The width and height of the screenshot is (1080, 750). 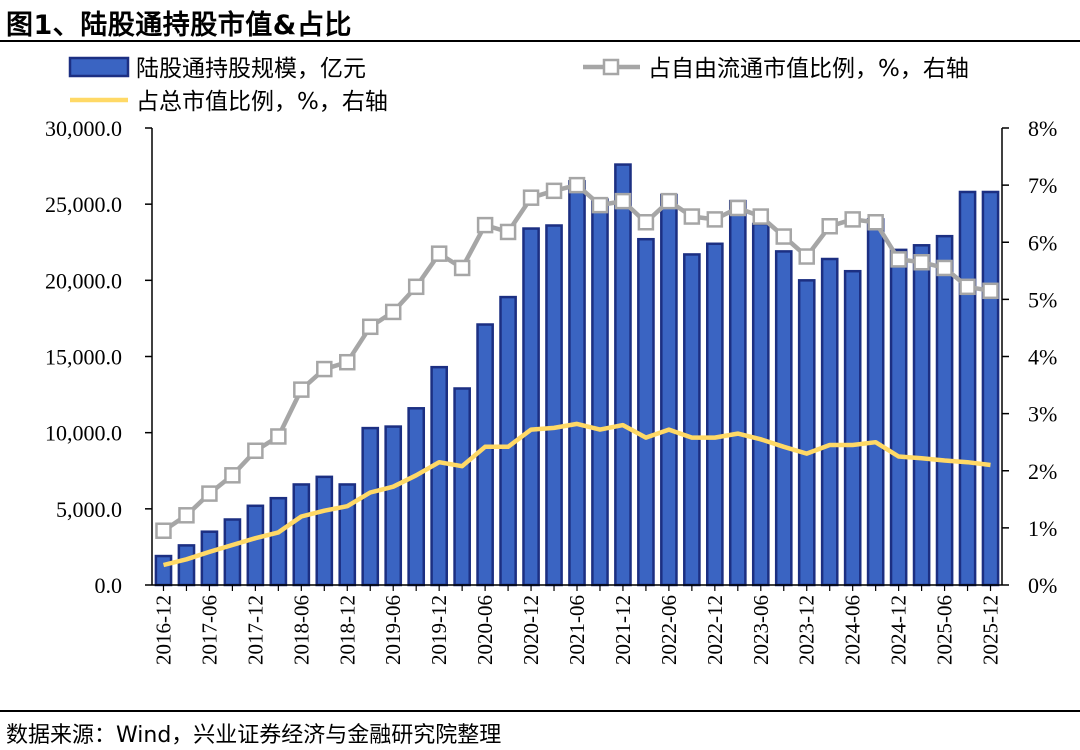 I want to click on x-tick-label: 2018-06, so click(x=301, y=630).